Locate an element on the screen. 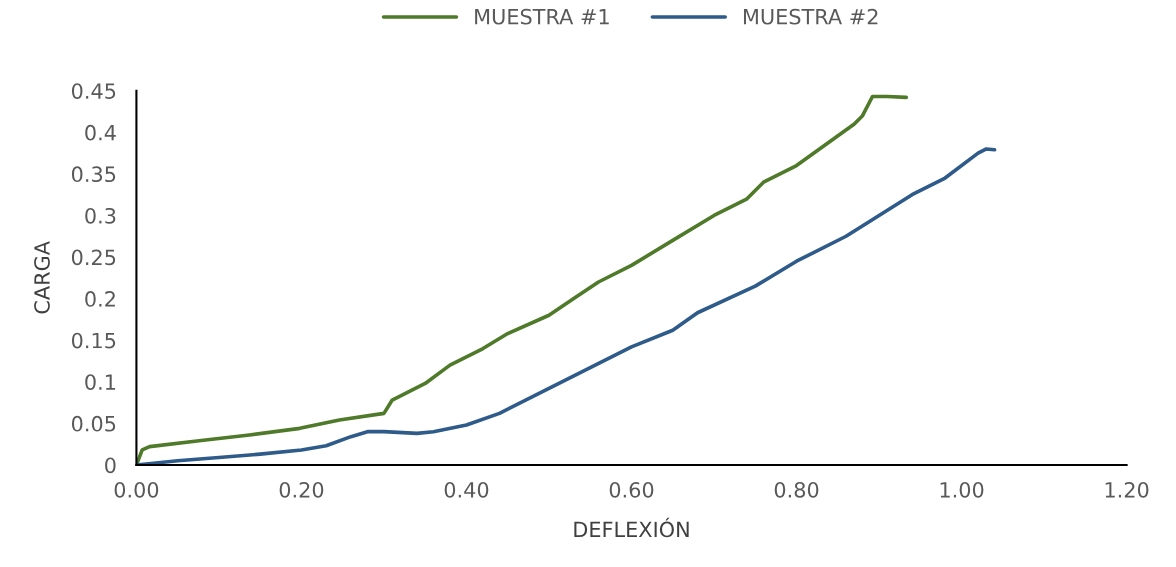 This screenshot has width=1176, height=567. y-tick-label: 0.4 is located at coordinates (100, 132).